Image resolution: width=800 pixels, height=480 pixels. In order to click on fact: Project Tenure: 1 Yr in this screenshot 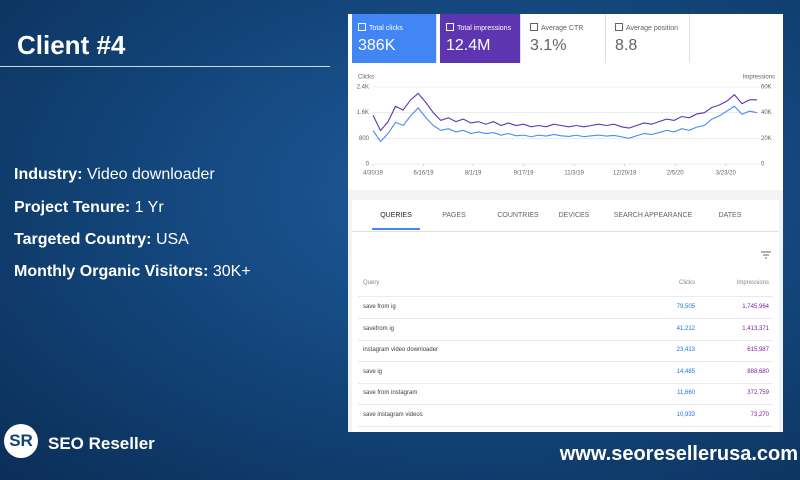, I will do `click(89, 208)`.